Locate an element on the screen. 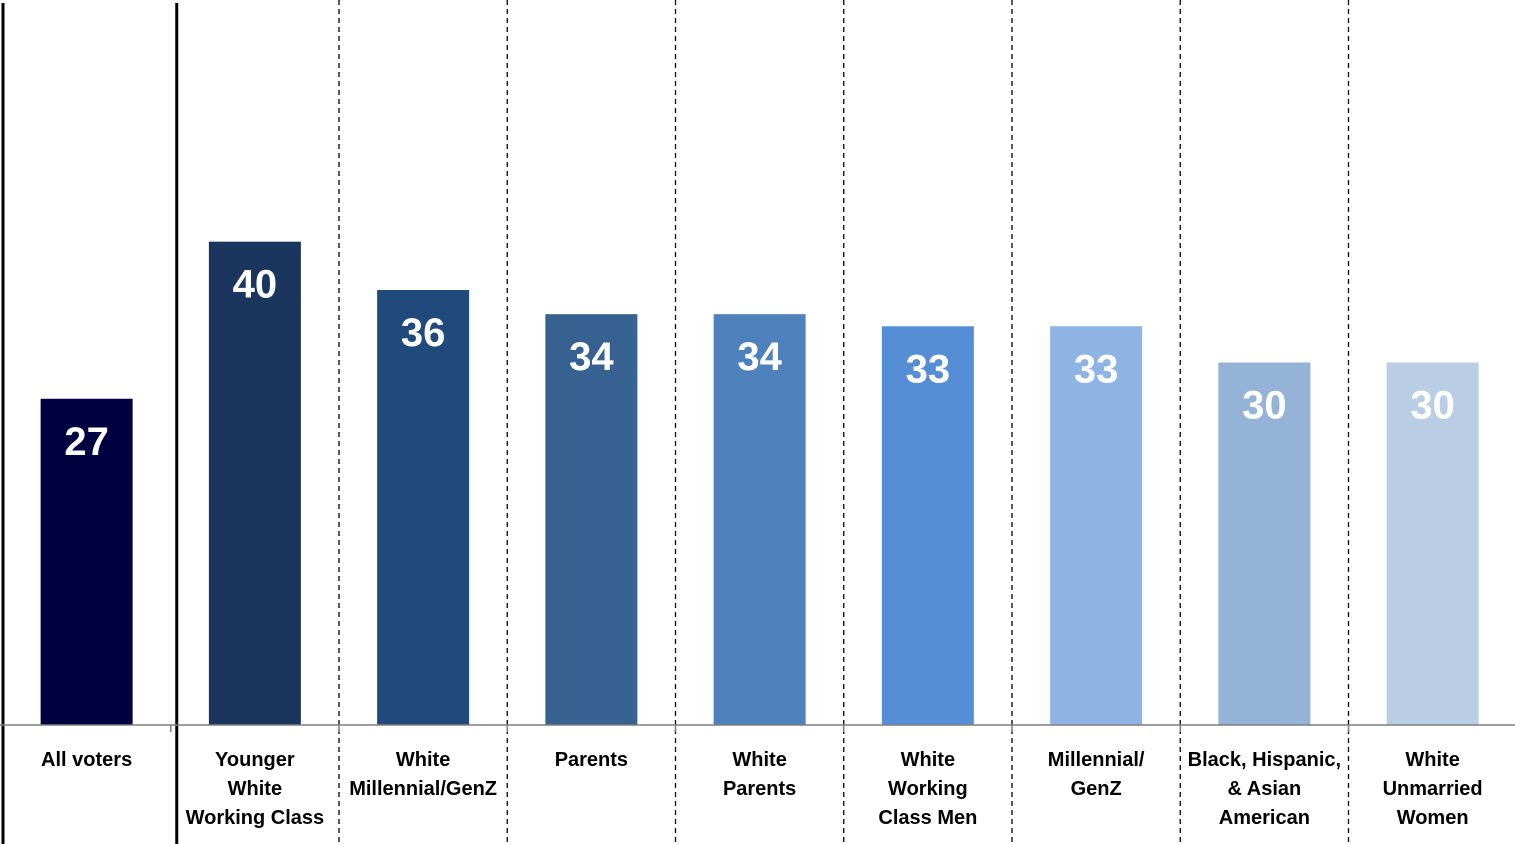  category-label-line: Millennial/GenZ is located at coordinates (423, 789).